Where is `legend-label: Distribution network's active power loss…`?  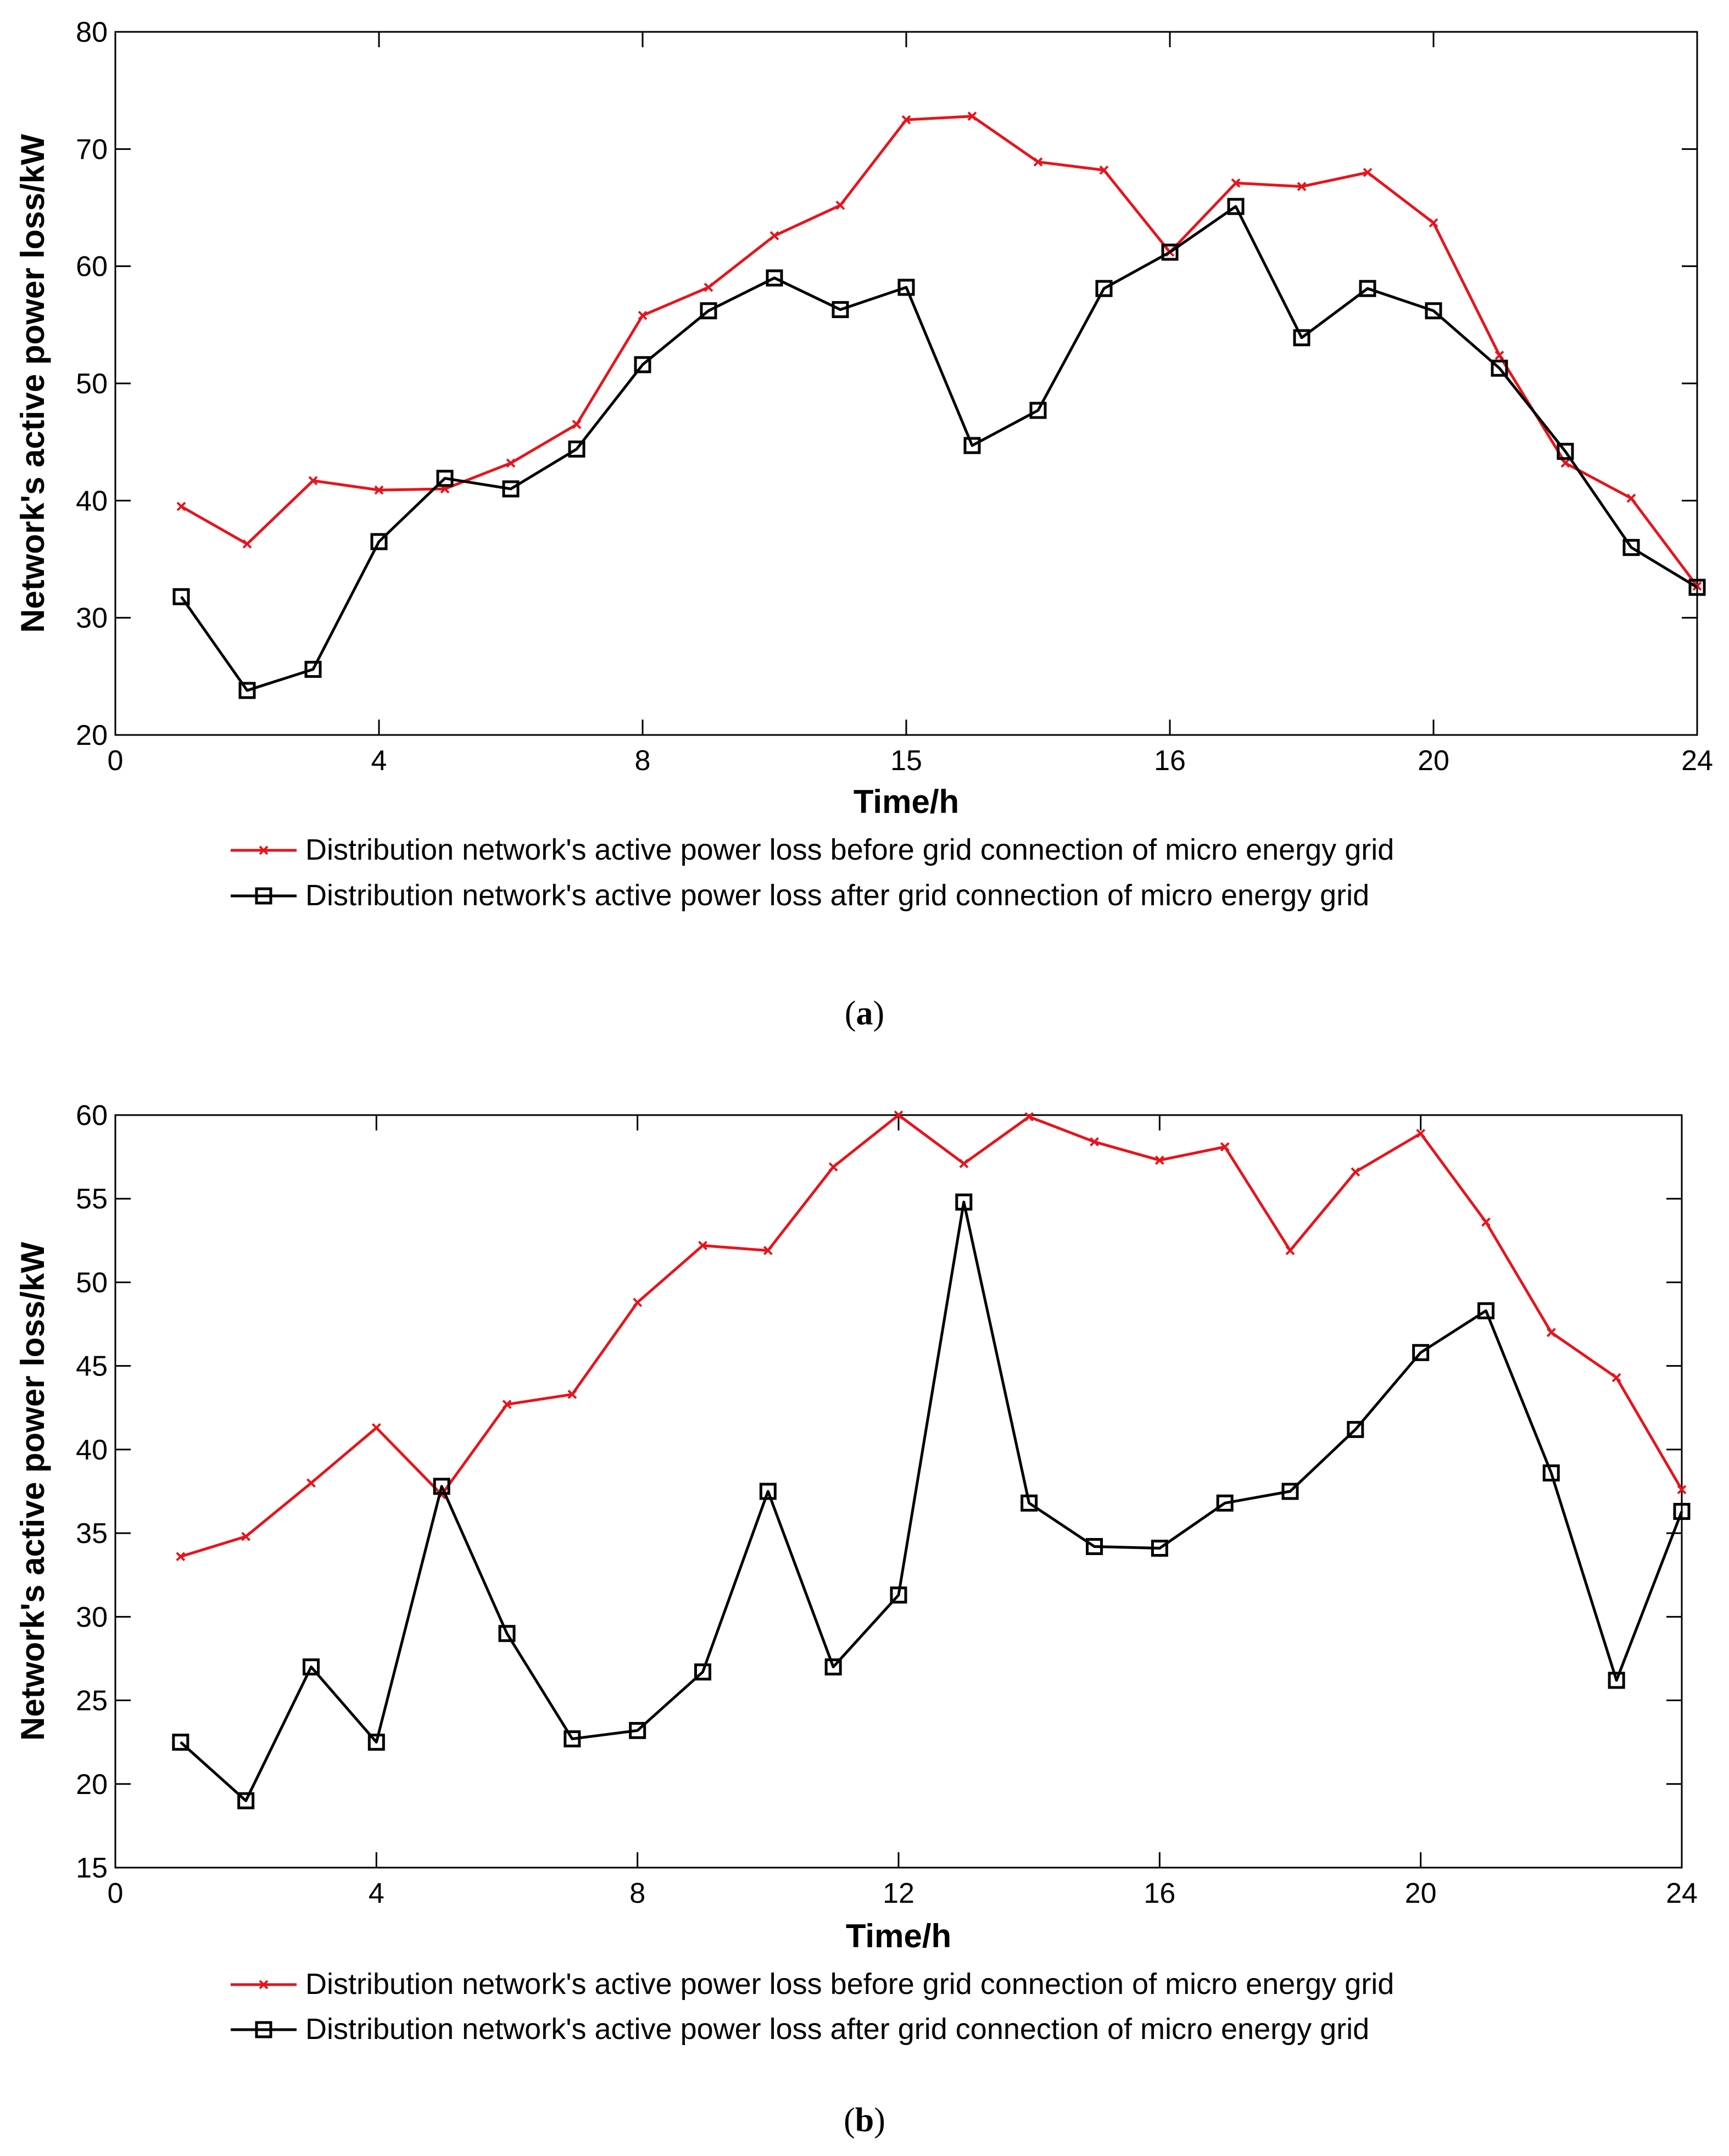 legend-label: Distribution network's active power loss… is located at coordinates (849, 1984).